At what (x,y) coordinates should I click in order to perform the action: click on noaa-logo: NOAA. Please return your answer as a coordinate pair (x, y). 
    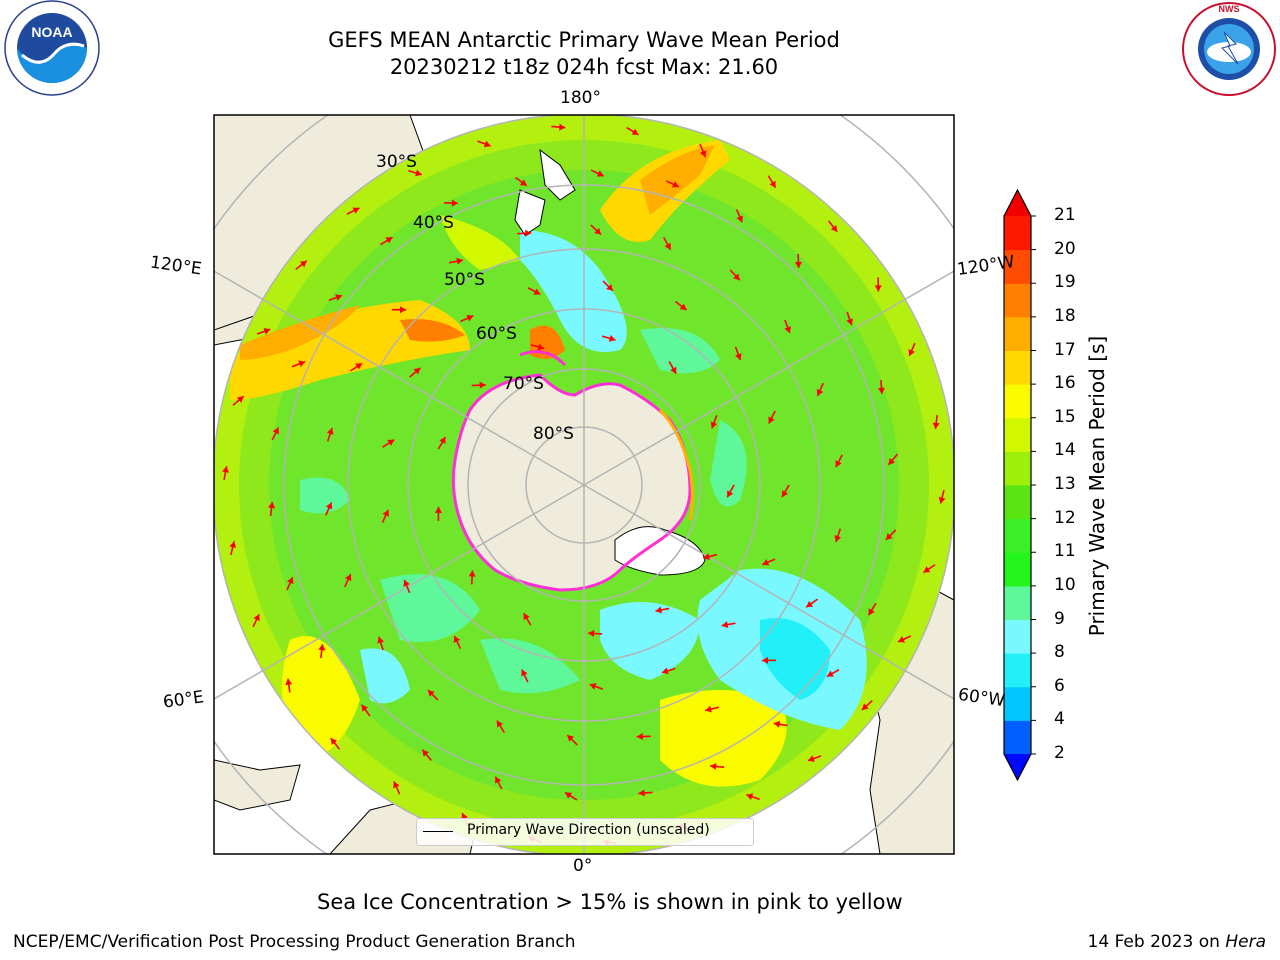
    Looking at the image, I should click on (52, 48).